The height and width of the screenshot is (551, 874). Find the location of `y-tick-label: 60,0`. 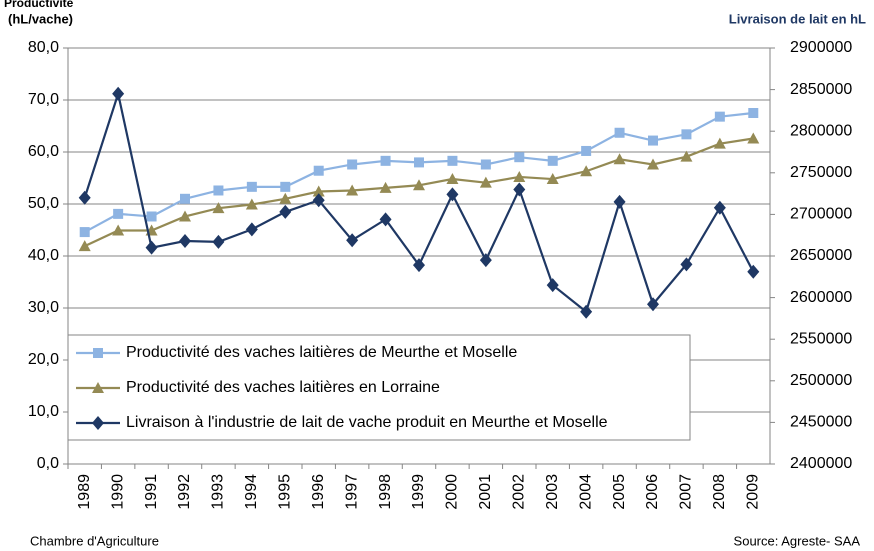

y-tick-label: 60,0 is located at coordinates (43, 151).